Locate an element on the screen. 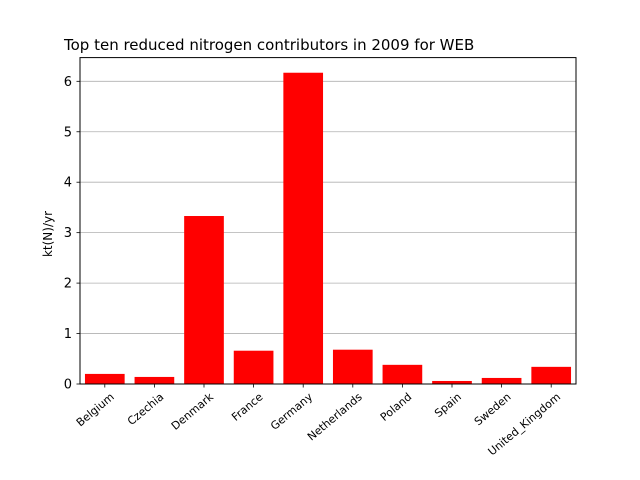  x-tick-label: Netherlands is located at coordinates (335, 416).